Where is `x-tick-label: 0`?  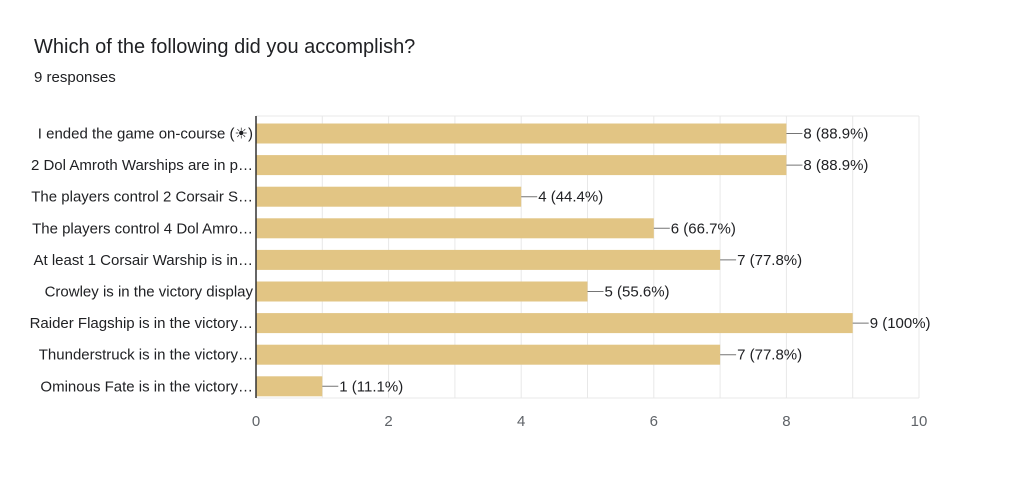 x-tick-label: 0 is located at coordinates (256, 421).